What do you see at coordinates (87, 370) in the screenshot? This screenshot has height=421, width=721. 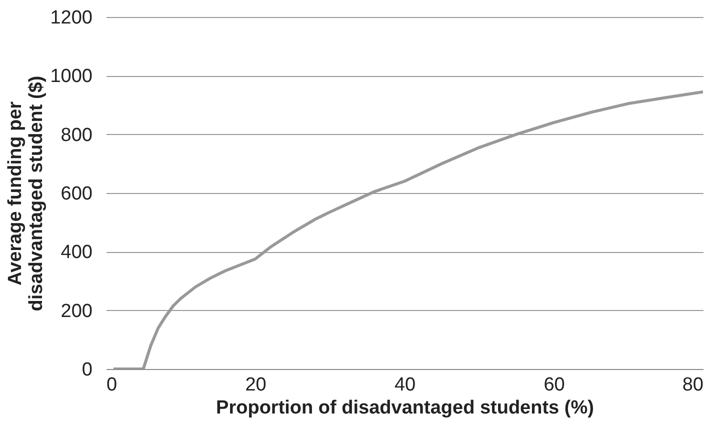 I see `y-tick-label: 0` at bounding box center [87, 370].